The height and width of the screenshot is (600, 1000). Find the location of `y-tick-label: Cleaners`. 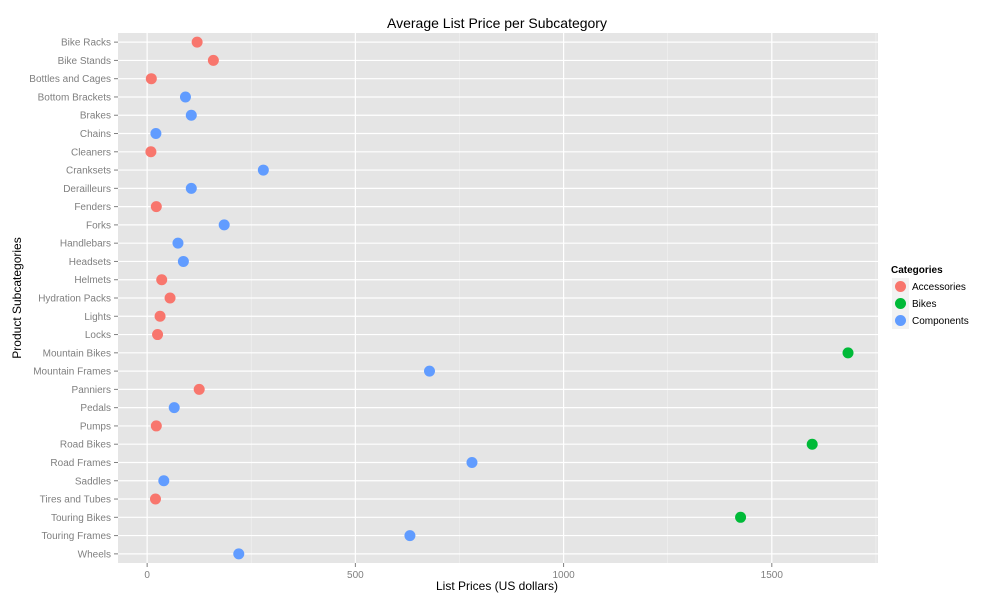

y-tick-label: Cleaners is located at coordinates (91, 152).